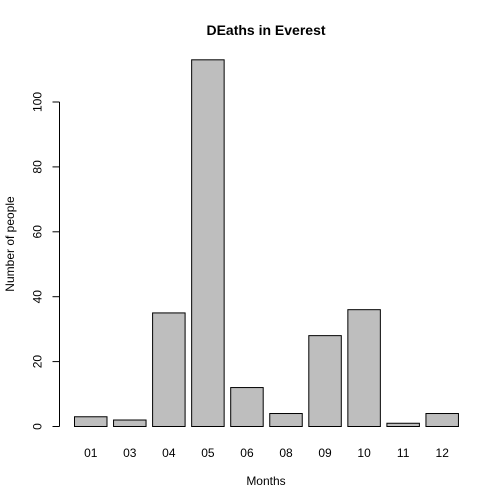 This screenshot has height=504, width=504. What do you see at coordinates (130, 453) in the screenshot?
I see `x-tick-label-03: 03` at bounding box center [130, 453].